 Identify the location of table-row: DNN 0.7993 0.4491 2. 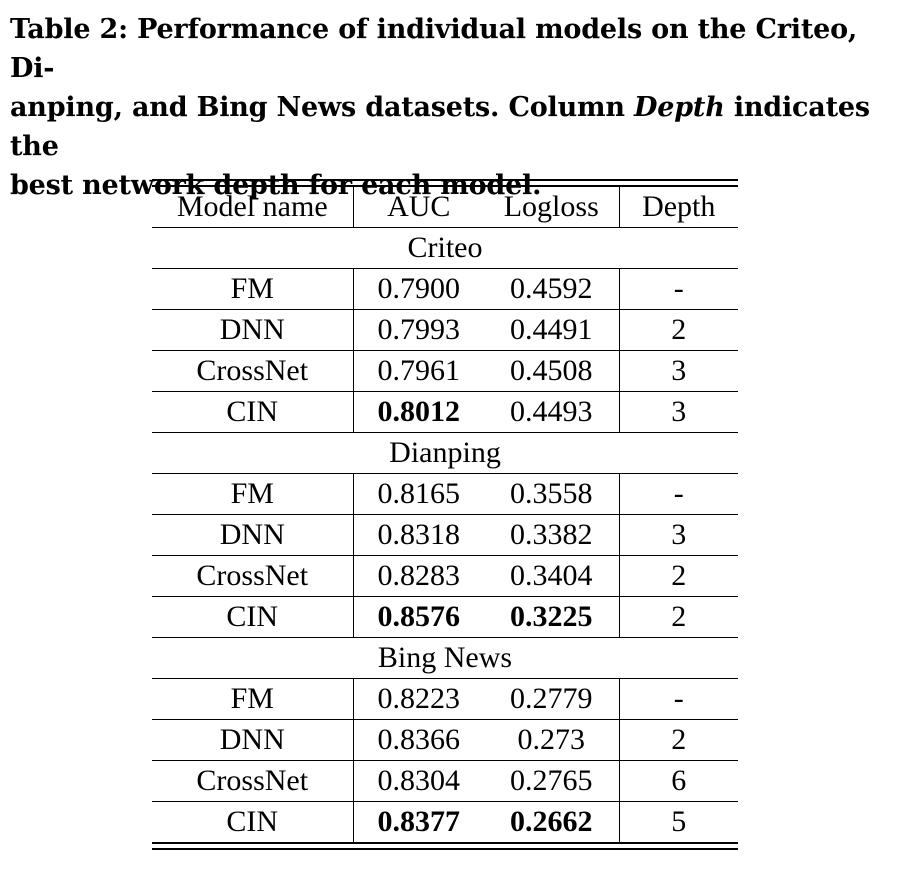
(445, 330).